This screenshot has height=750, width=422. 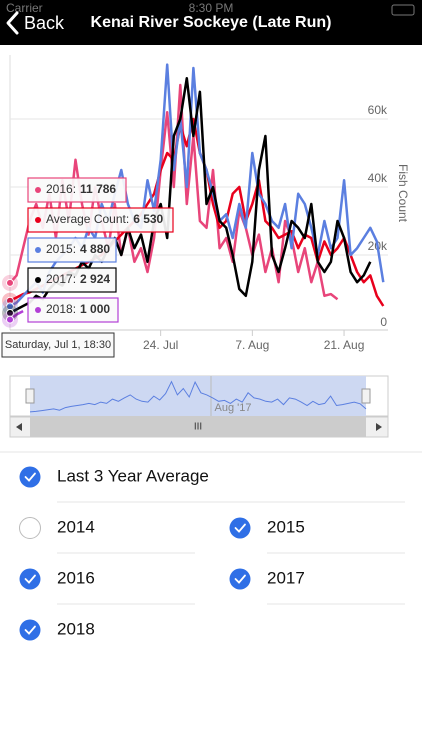 I want to click on tooltip-text: 2018: 1 000, so click(x=78, y=309).